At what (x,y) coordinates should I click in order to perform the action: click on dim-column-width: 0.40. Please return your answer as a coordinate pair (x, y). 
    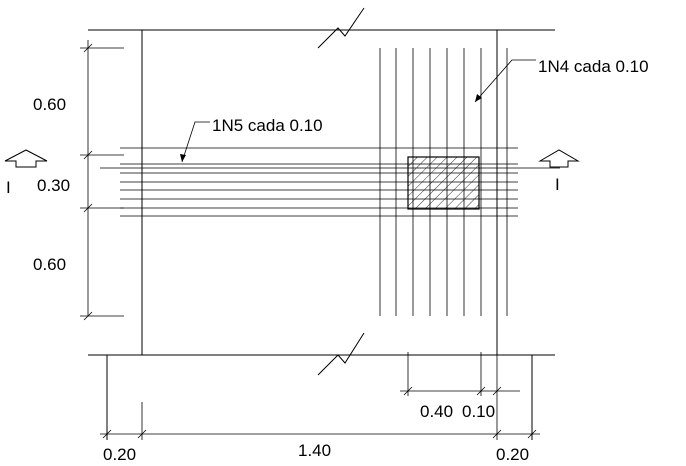
    Looking at the image, I should click on (436, 411).